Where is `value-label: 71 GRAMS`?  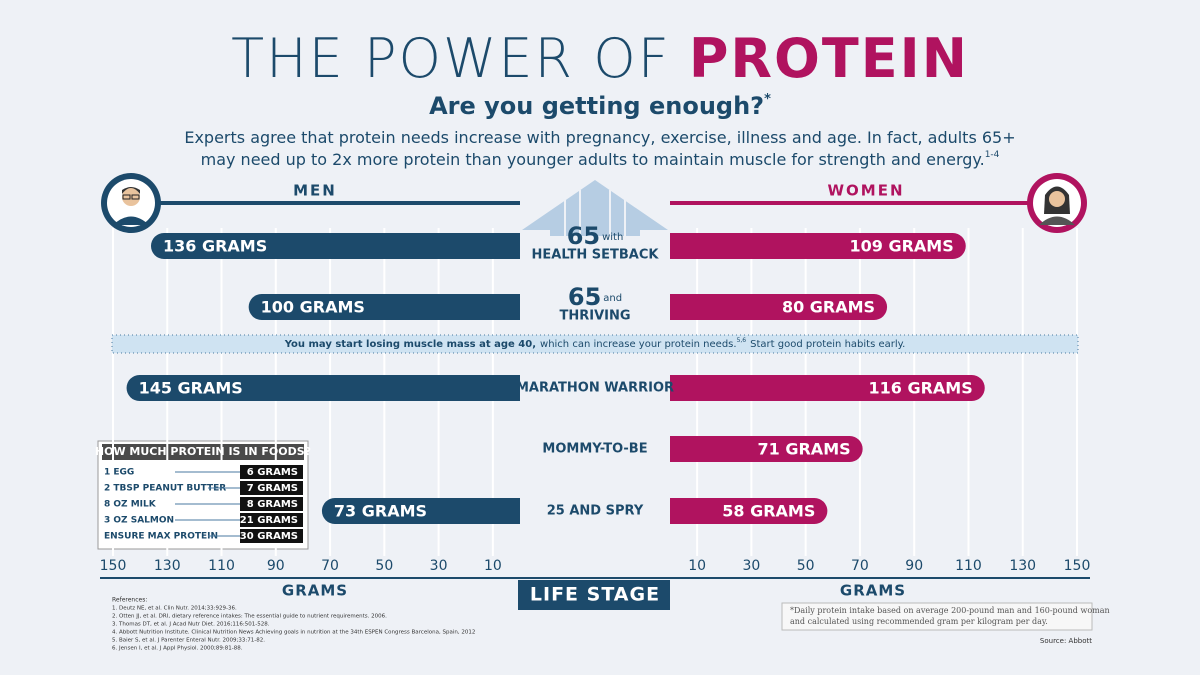 value-label: 71 GRAMS is located at coordinates (804, 449).